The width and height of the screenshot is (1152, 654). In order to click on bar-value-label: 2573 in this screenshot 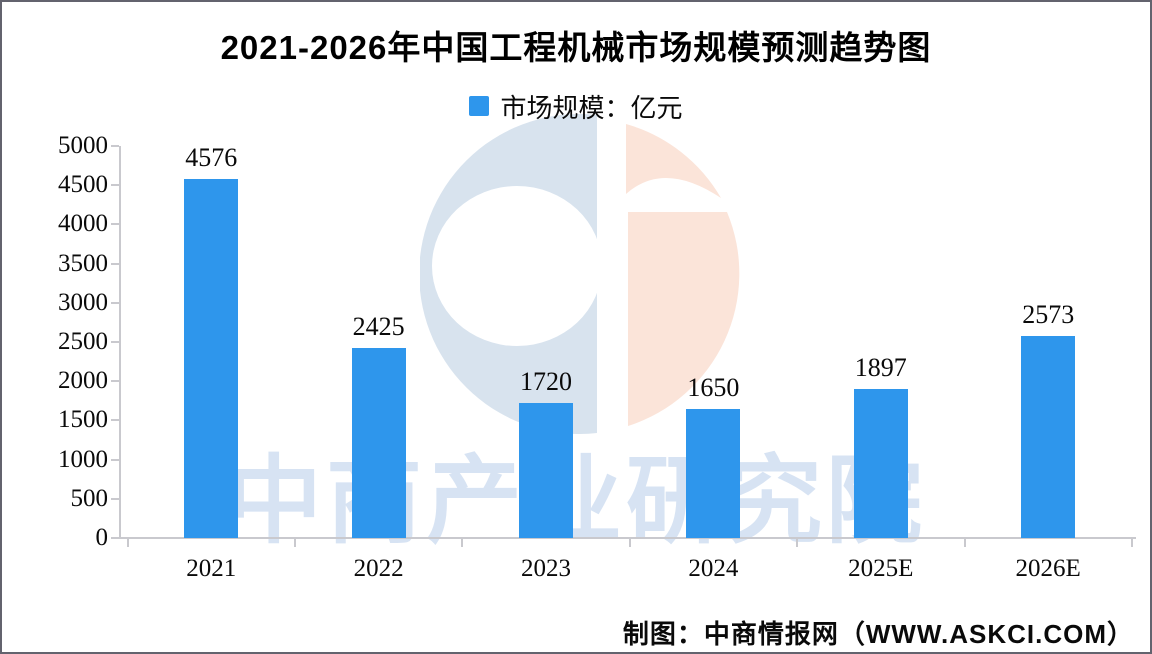, I will do `click(1048, 315)`.